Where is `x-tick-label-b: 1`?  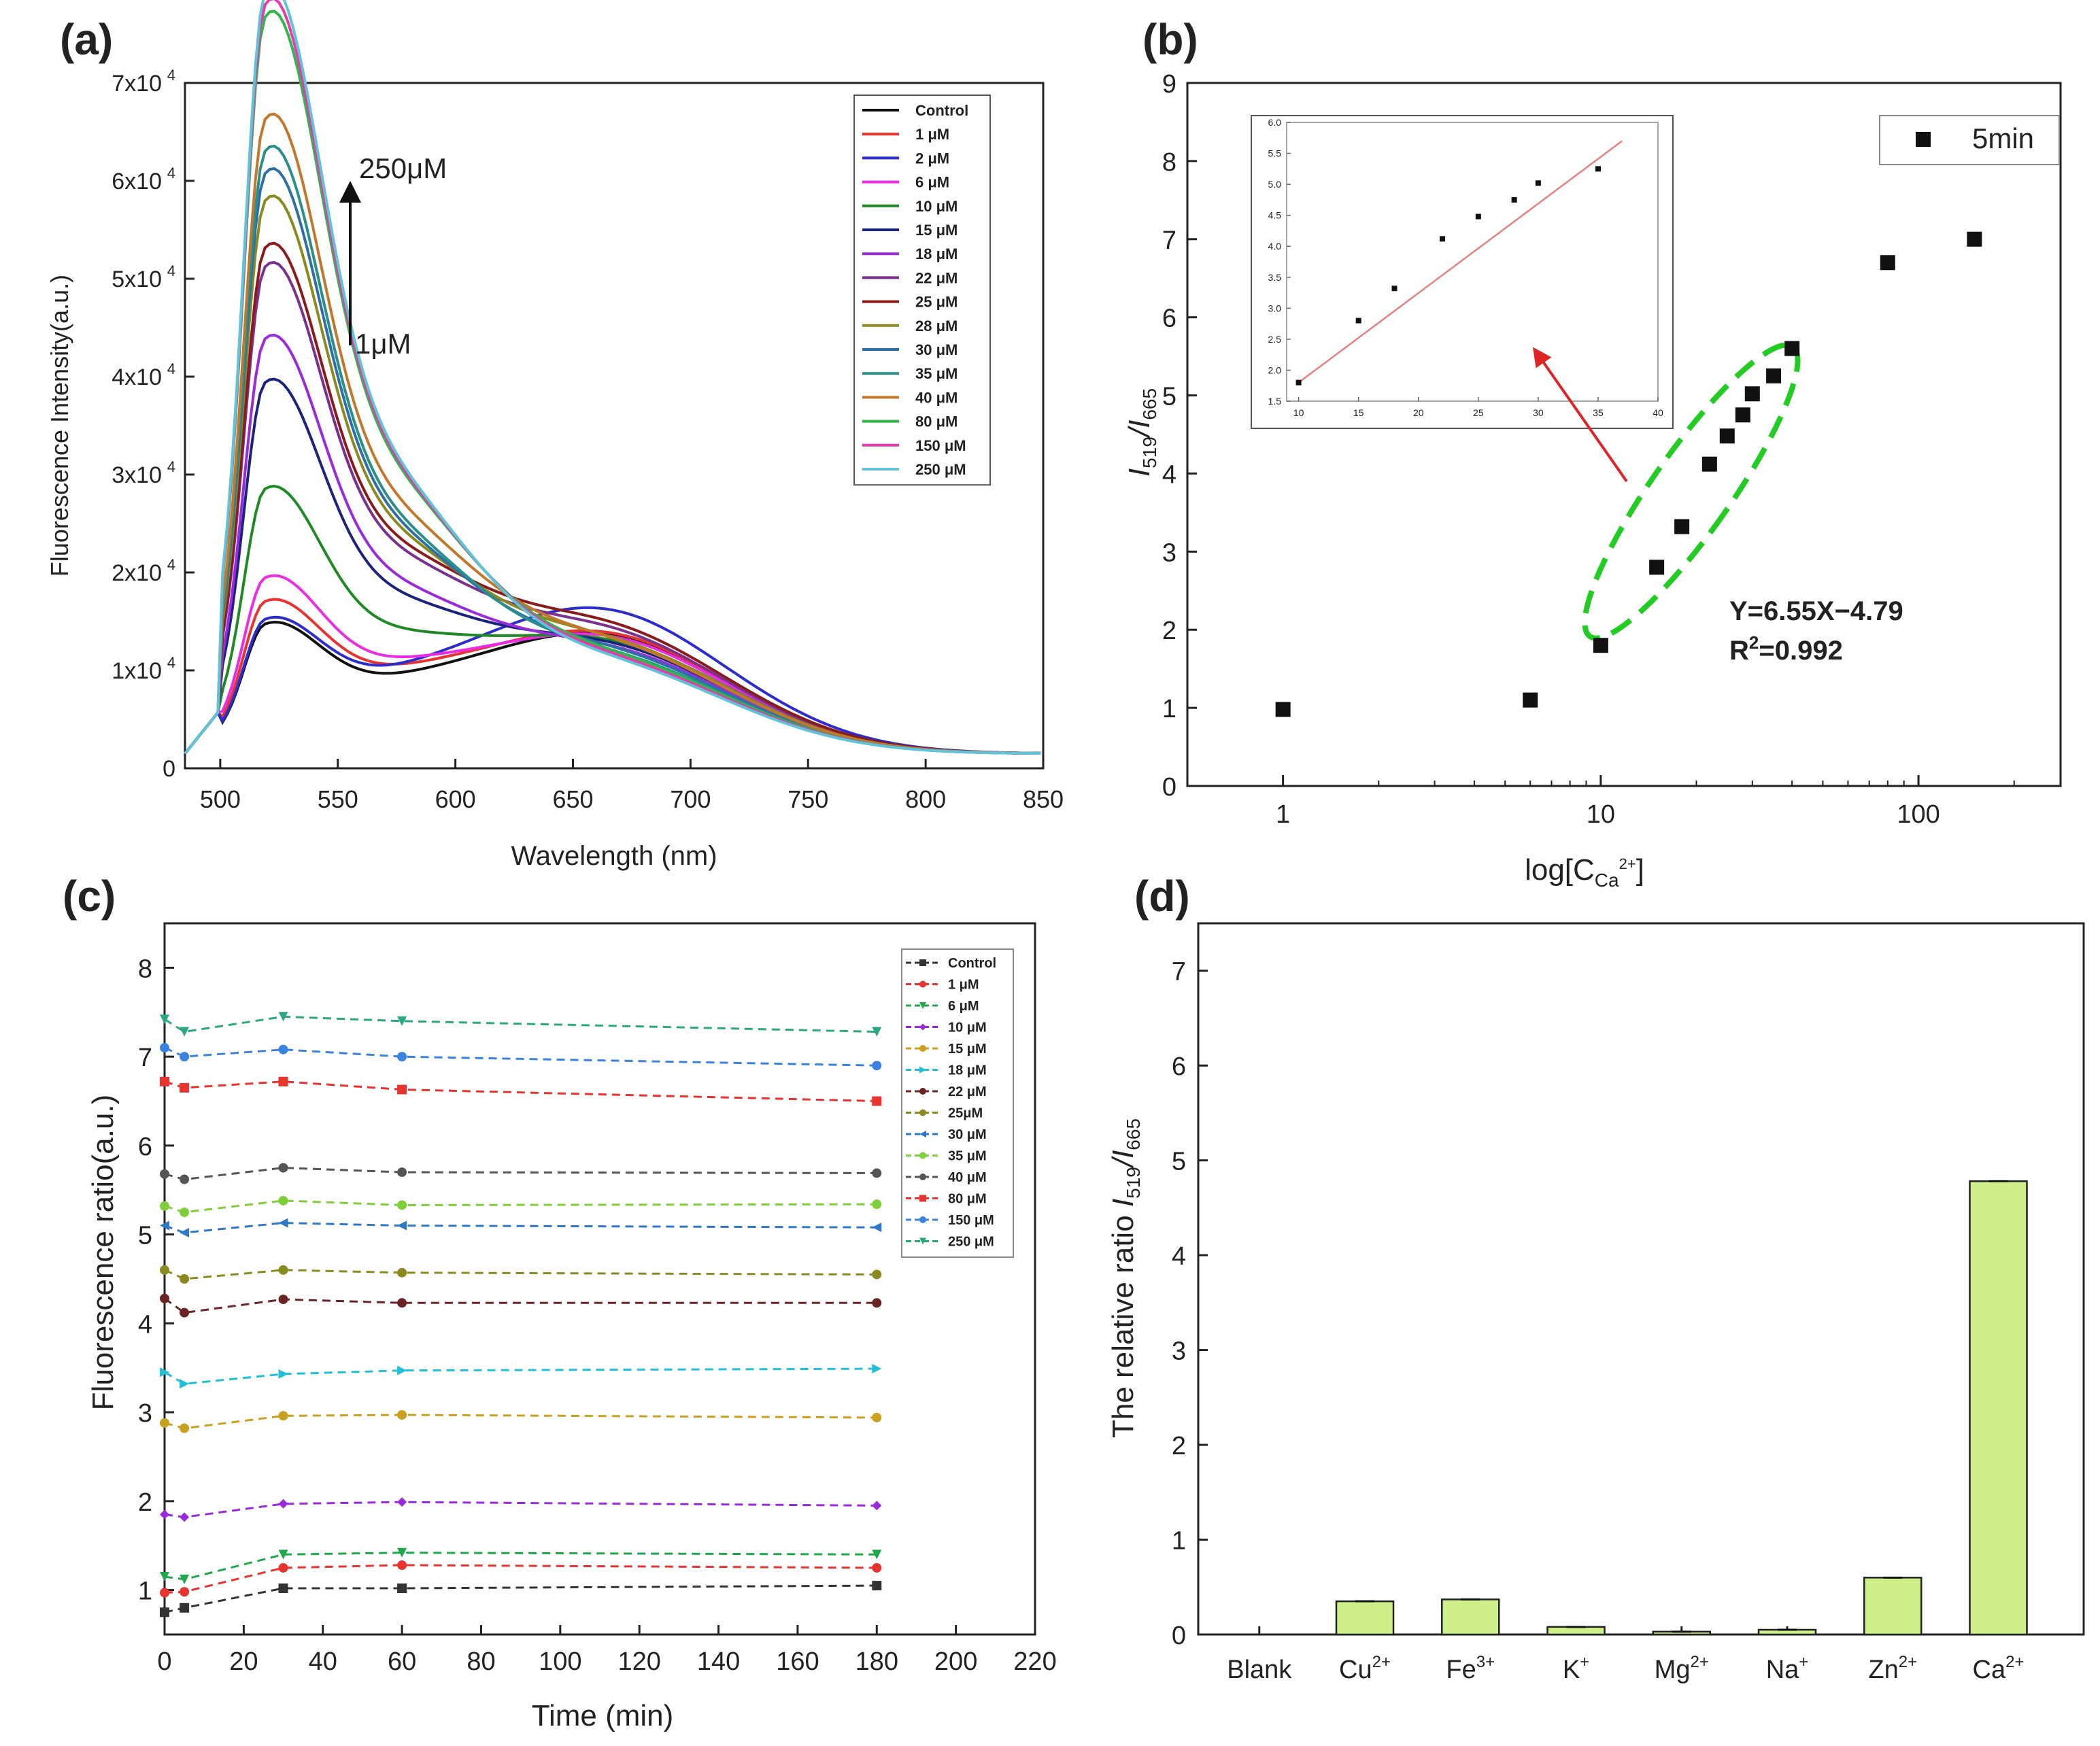
x-tick-label-b: 1 is located at coordinates (1283, 814).